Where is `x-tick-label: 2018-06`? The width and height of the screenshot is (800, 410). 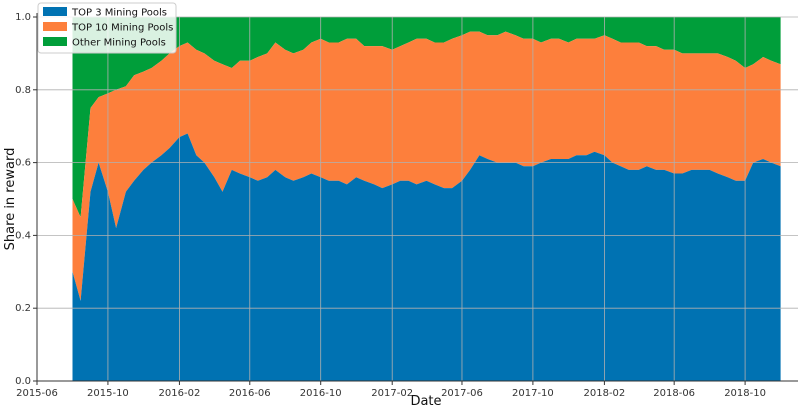
x-tick-label: 2018-06 is located at coordinates (674, 393).